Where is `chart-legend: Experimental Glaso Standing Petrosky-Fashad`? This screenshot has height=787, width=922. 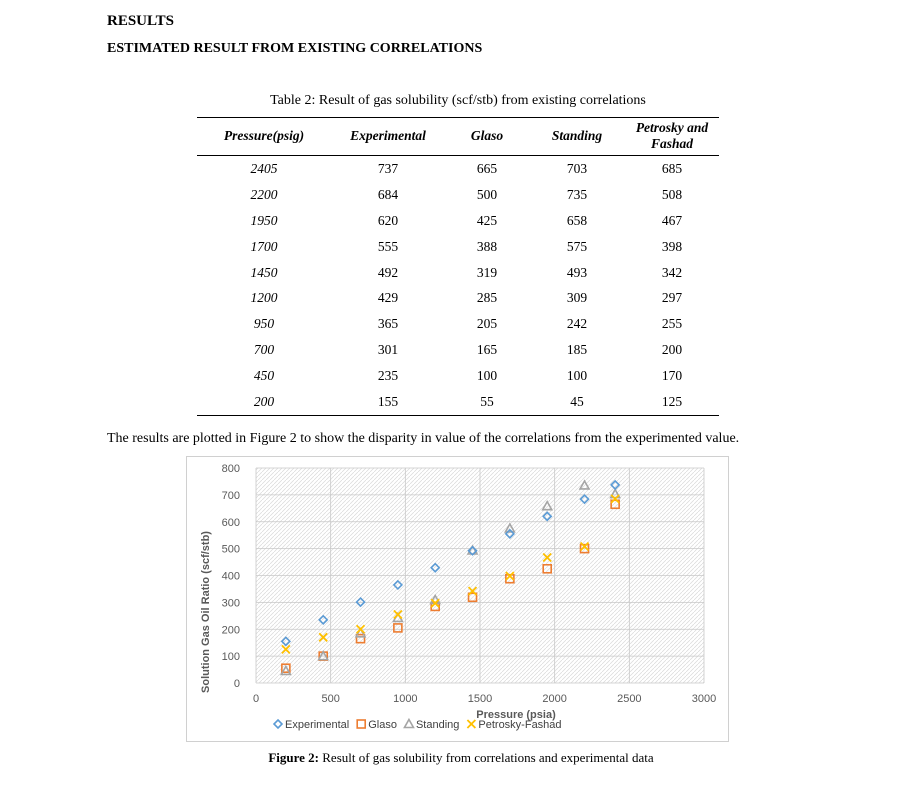
chart-legend: Experimental Glaso Standing Petrosky-Fashad is located at coordinates (417, 724).